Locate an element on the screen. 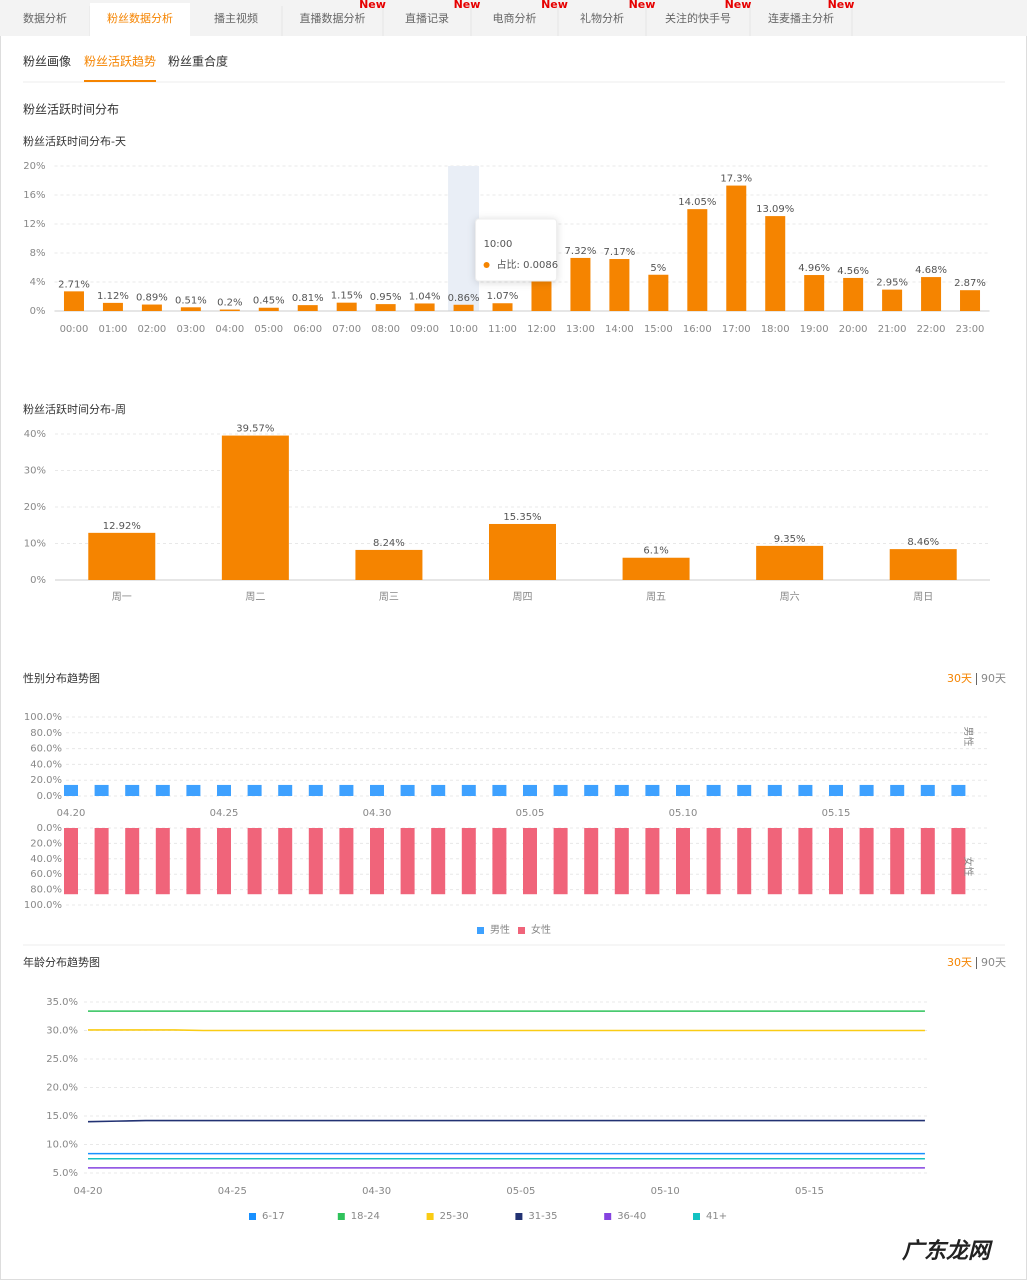 This screenshot has width=1027, height=1280. legend-label: 41+ is located at coordinates (716, 1216).